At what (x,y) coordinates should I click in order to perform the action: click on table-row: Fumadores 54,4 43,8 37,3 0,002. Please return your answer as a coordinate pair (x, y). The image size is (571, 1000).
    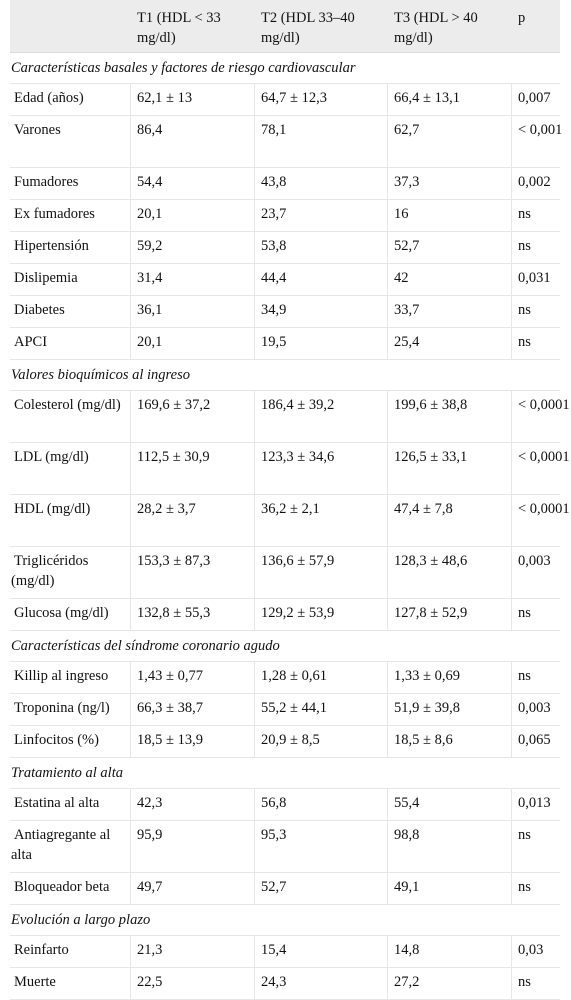
    Looking at the image, I should click on (285, 184).